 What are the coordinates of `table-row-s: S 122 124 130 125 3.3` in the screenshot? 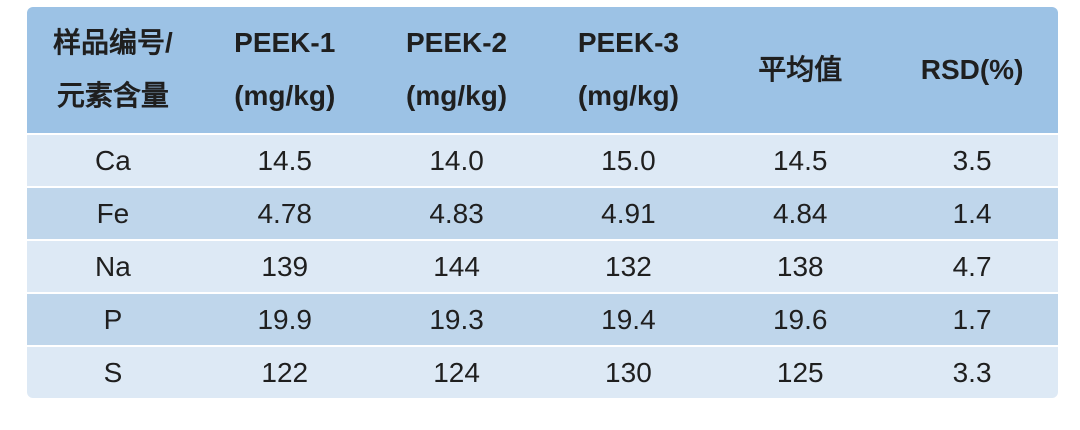 It's located at (542, 372).